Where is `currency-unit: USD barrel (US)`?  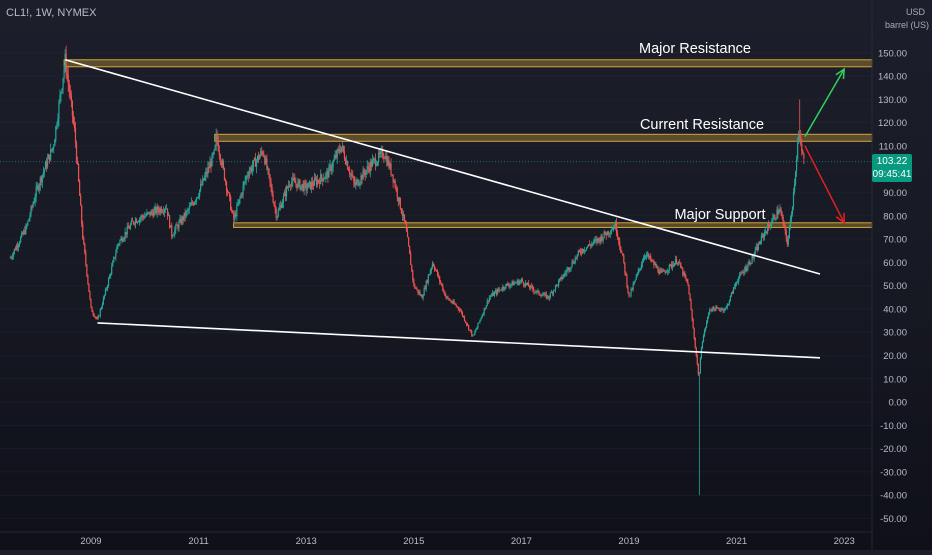
currency-unit: USD barrel (US) is located at coordinates (907, 19).